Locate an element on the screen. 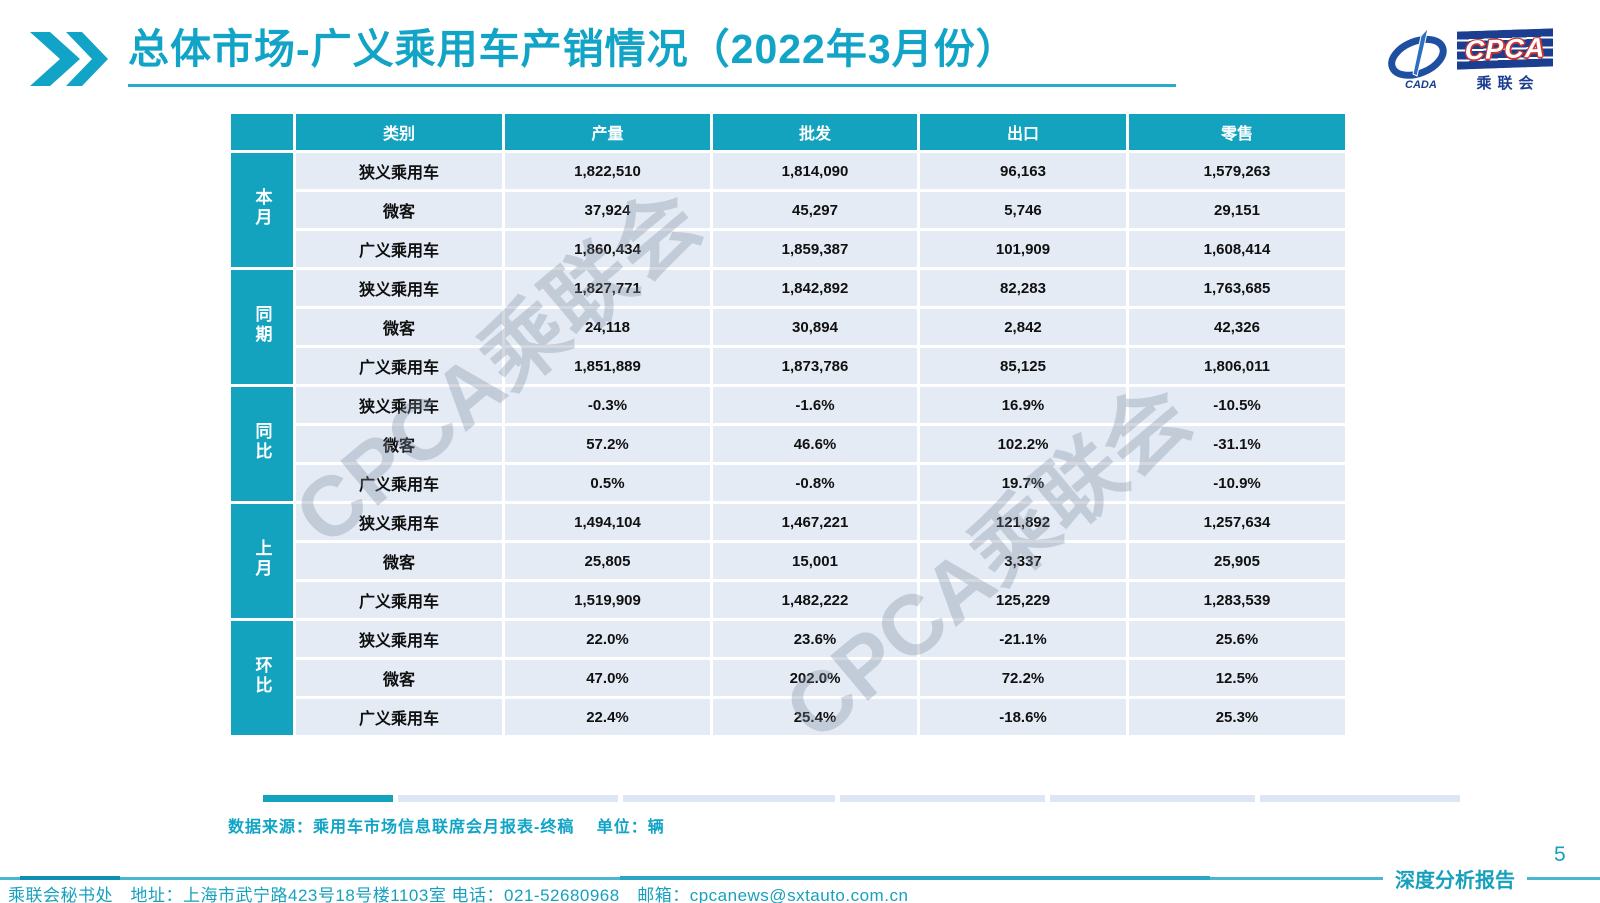  value-cell: 45,297 is located at coordinates (815, 210).